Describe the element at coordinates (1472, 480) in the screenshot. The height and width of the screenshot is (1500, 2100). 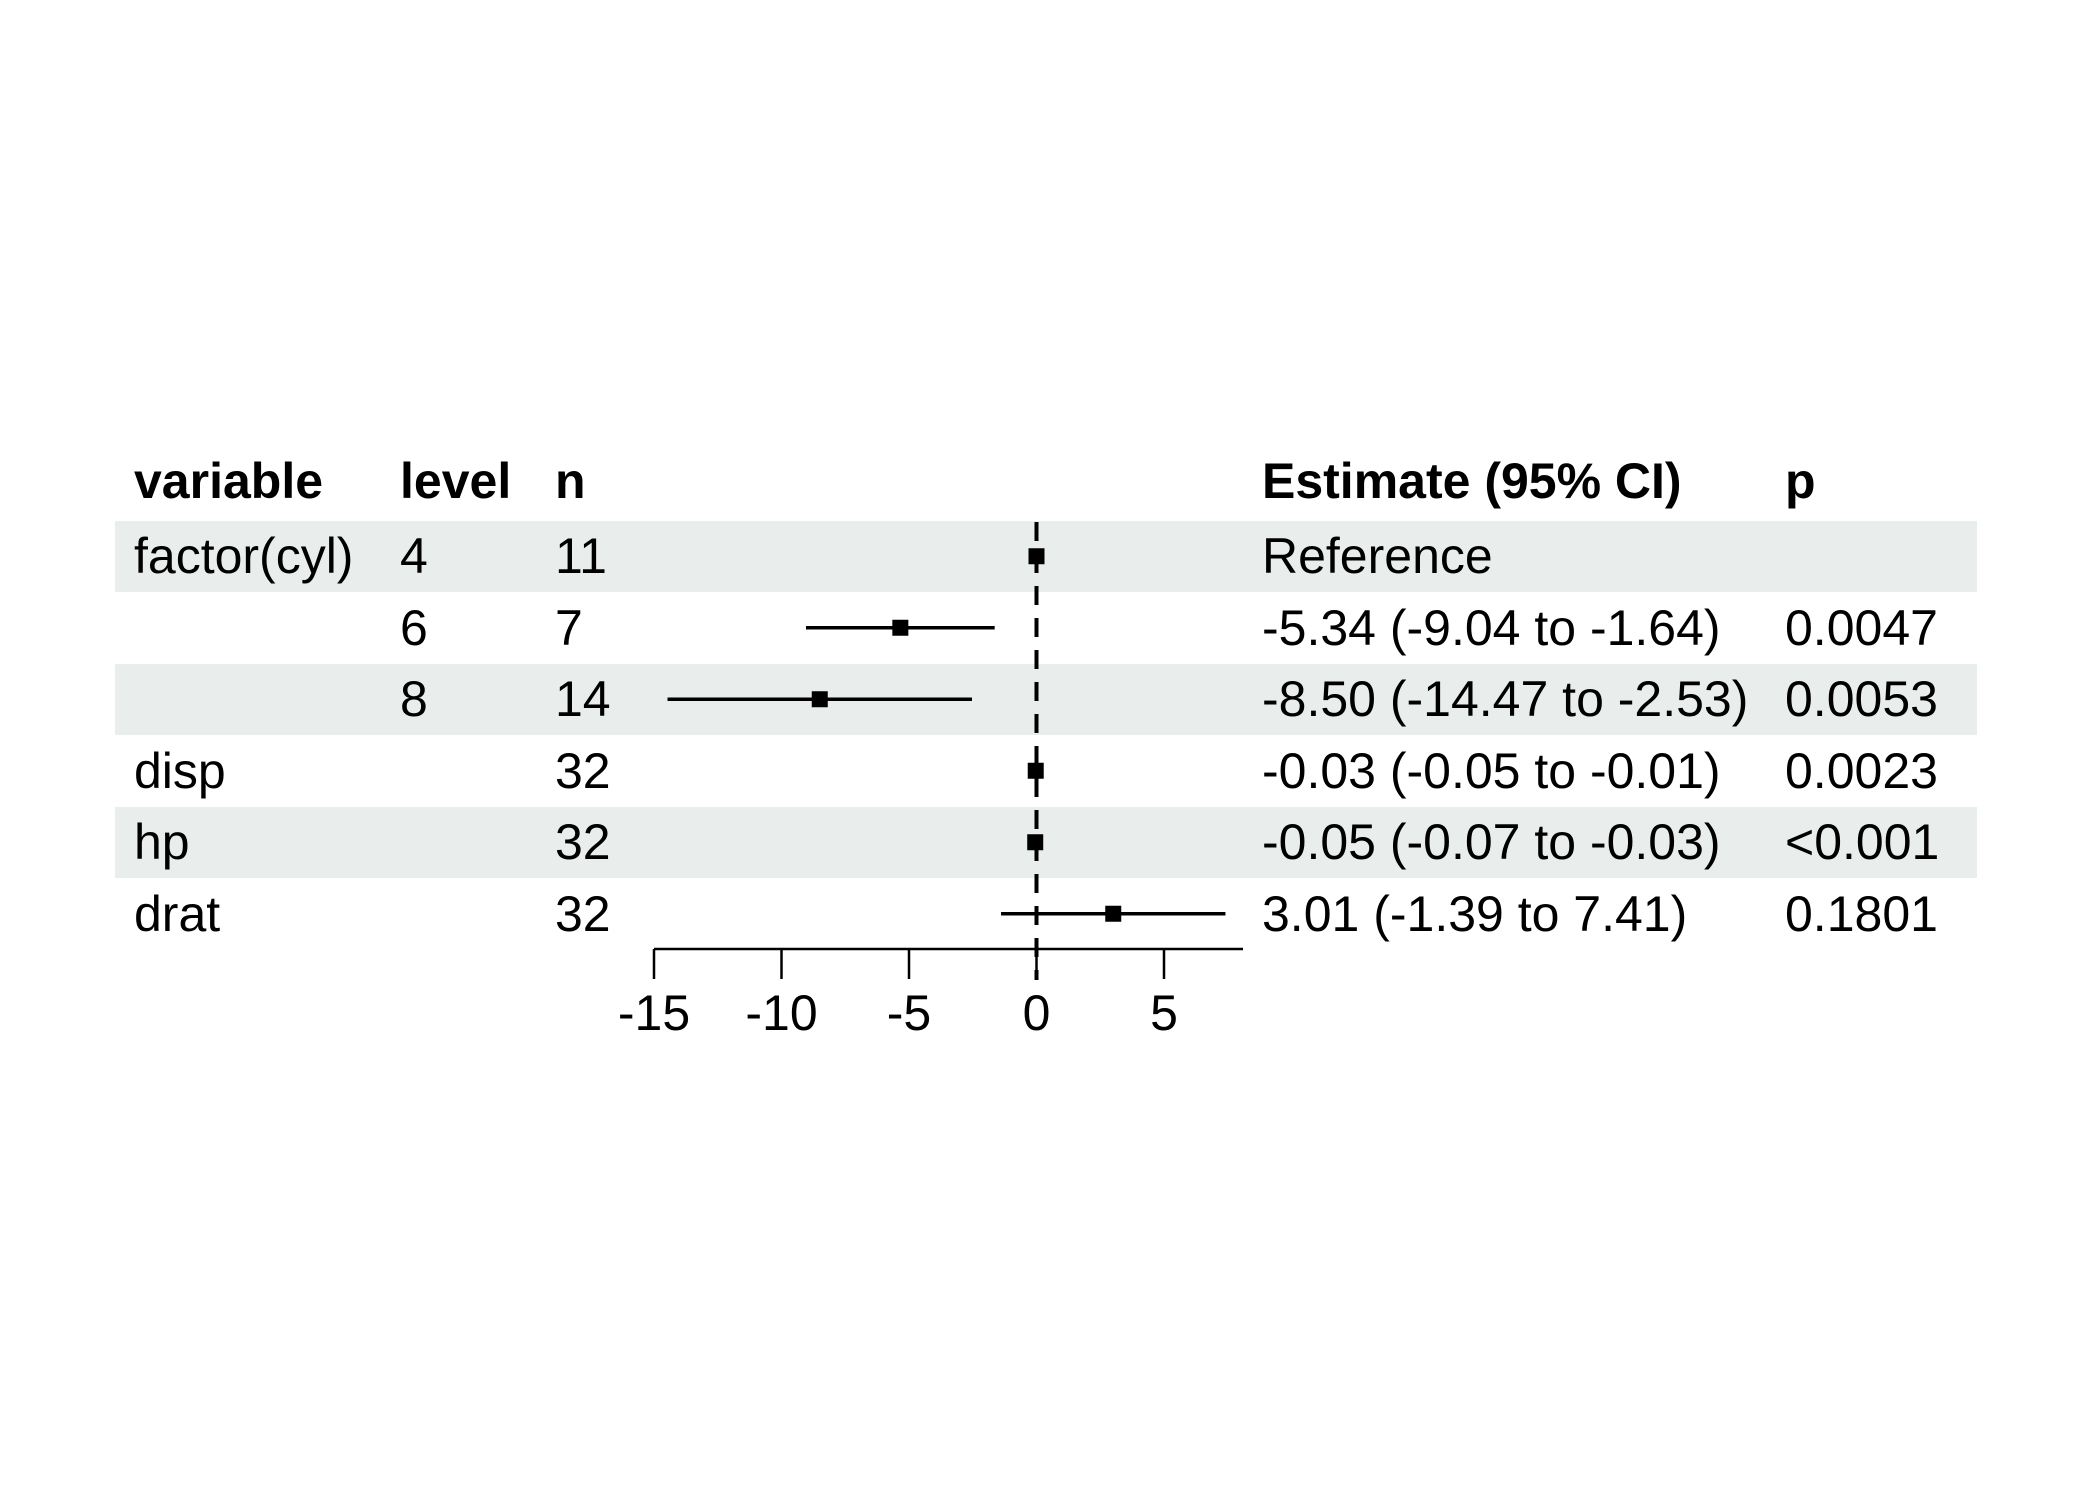
I see `column-header-estimate: Estimate (95% CI)` at that location.